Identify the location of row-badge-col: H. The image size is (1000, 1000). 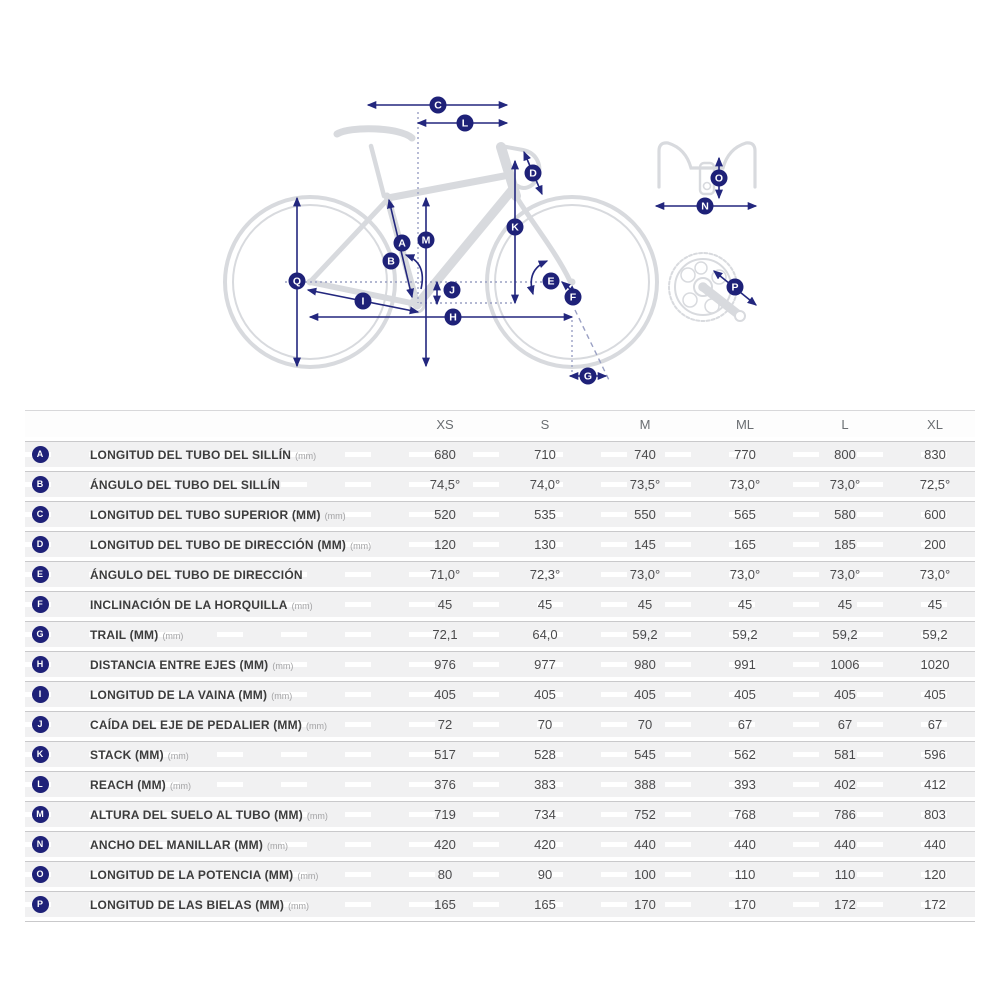
(40, 664).